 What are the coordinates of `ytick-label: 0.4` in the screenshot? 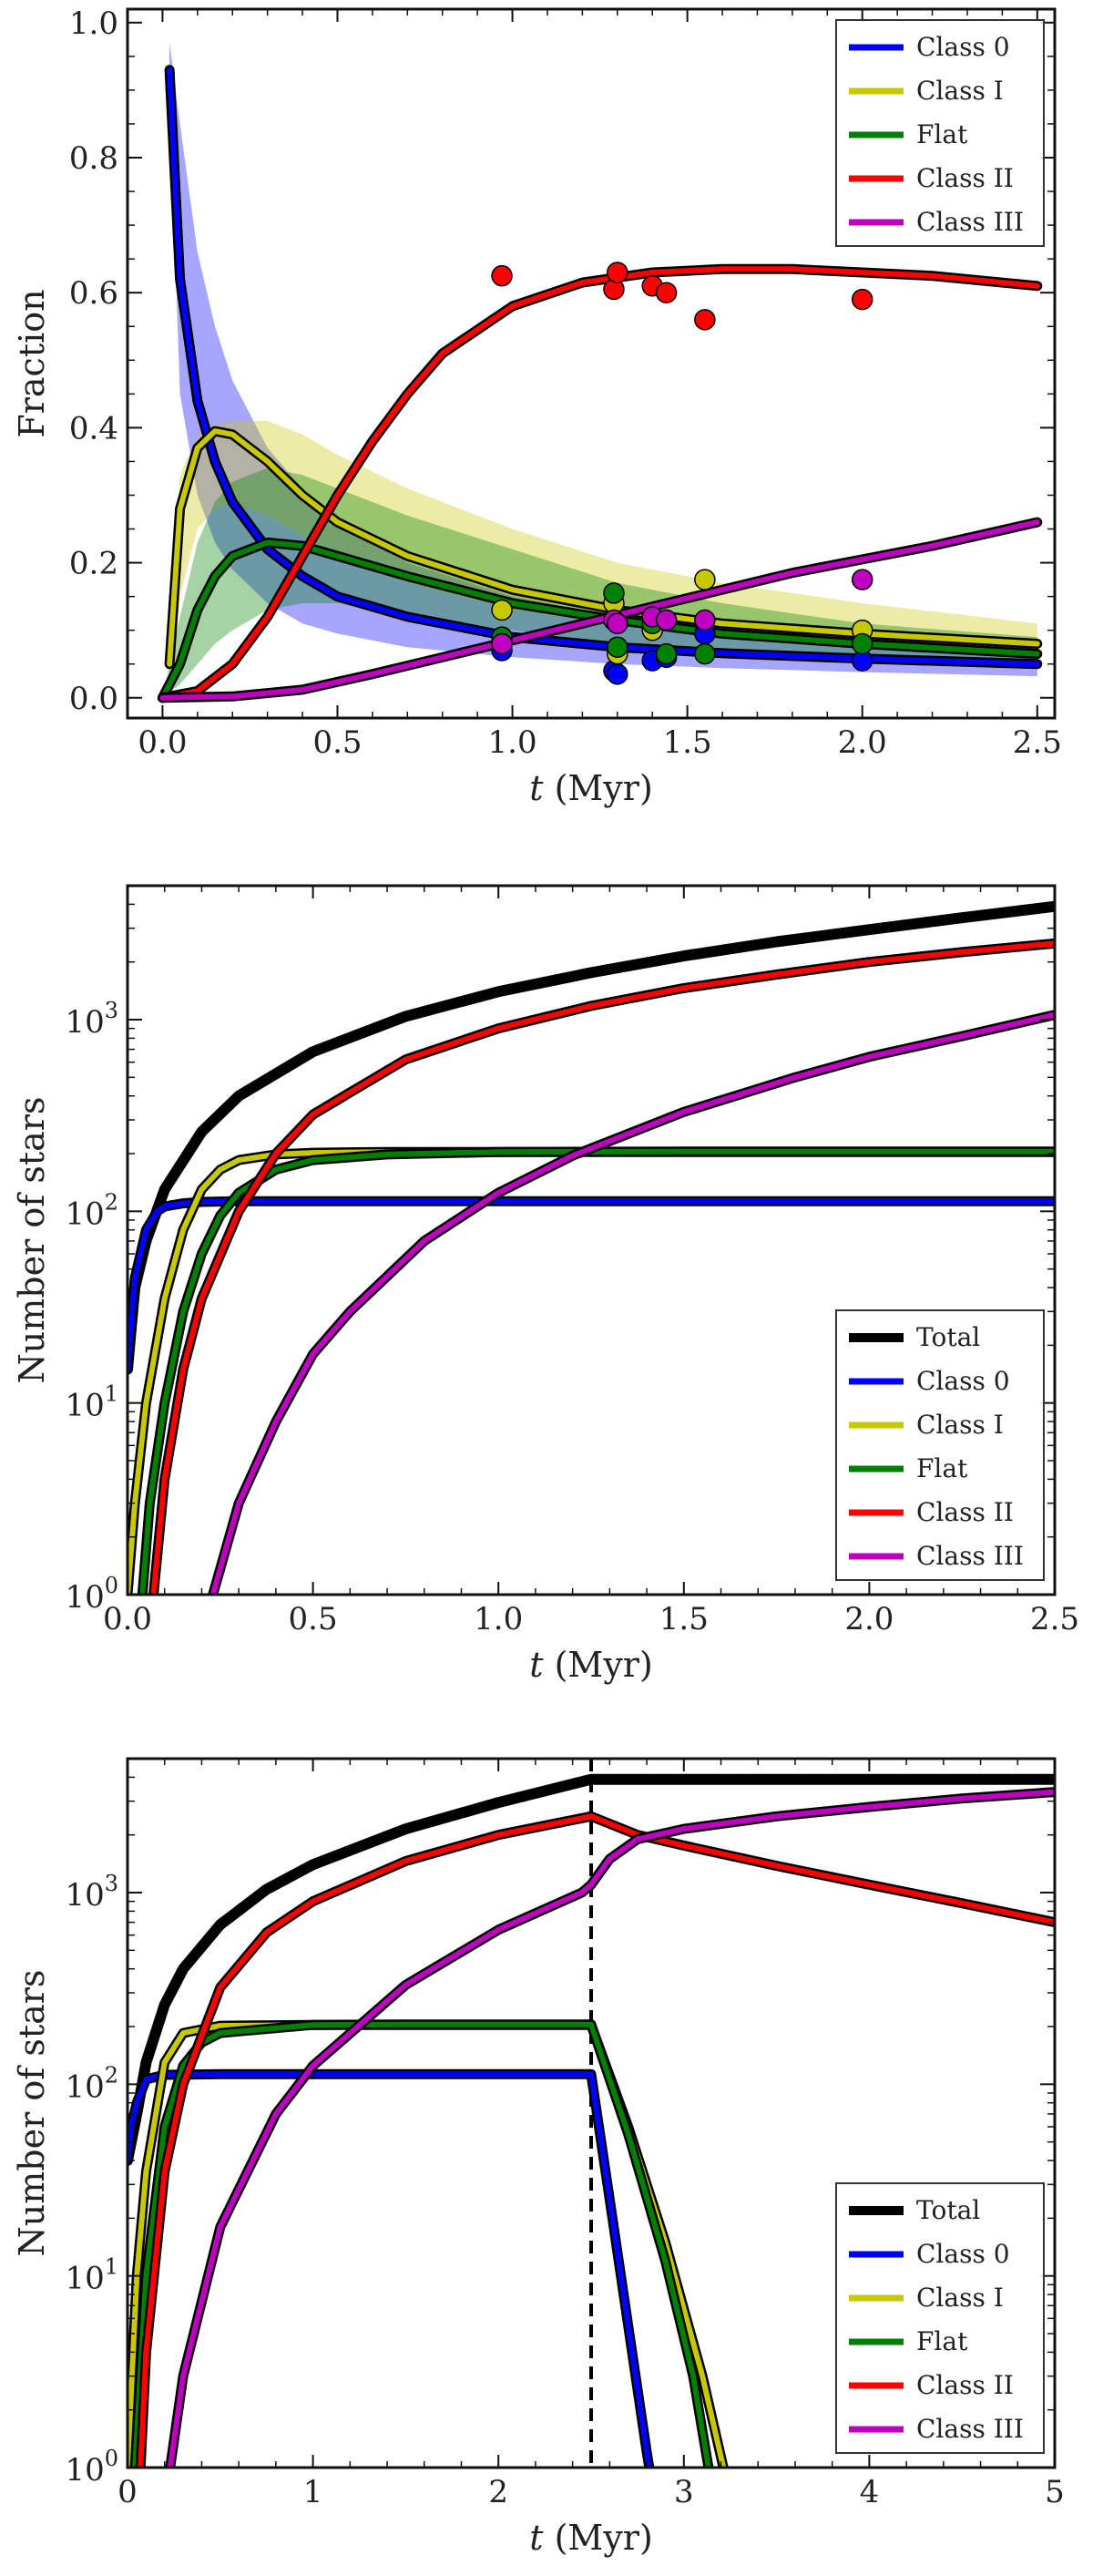 It's located at (94, 428).